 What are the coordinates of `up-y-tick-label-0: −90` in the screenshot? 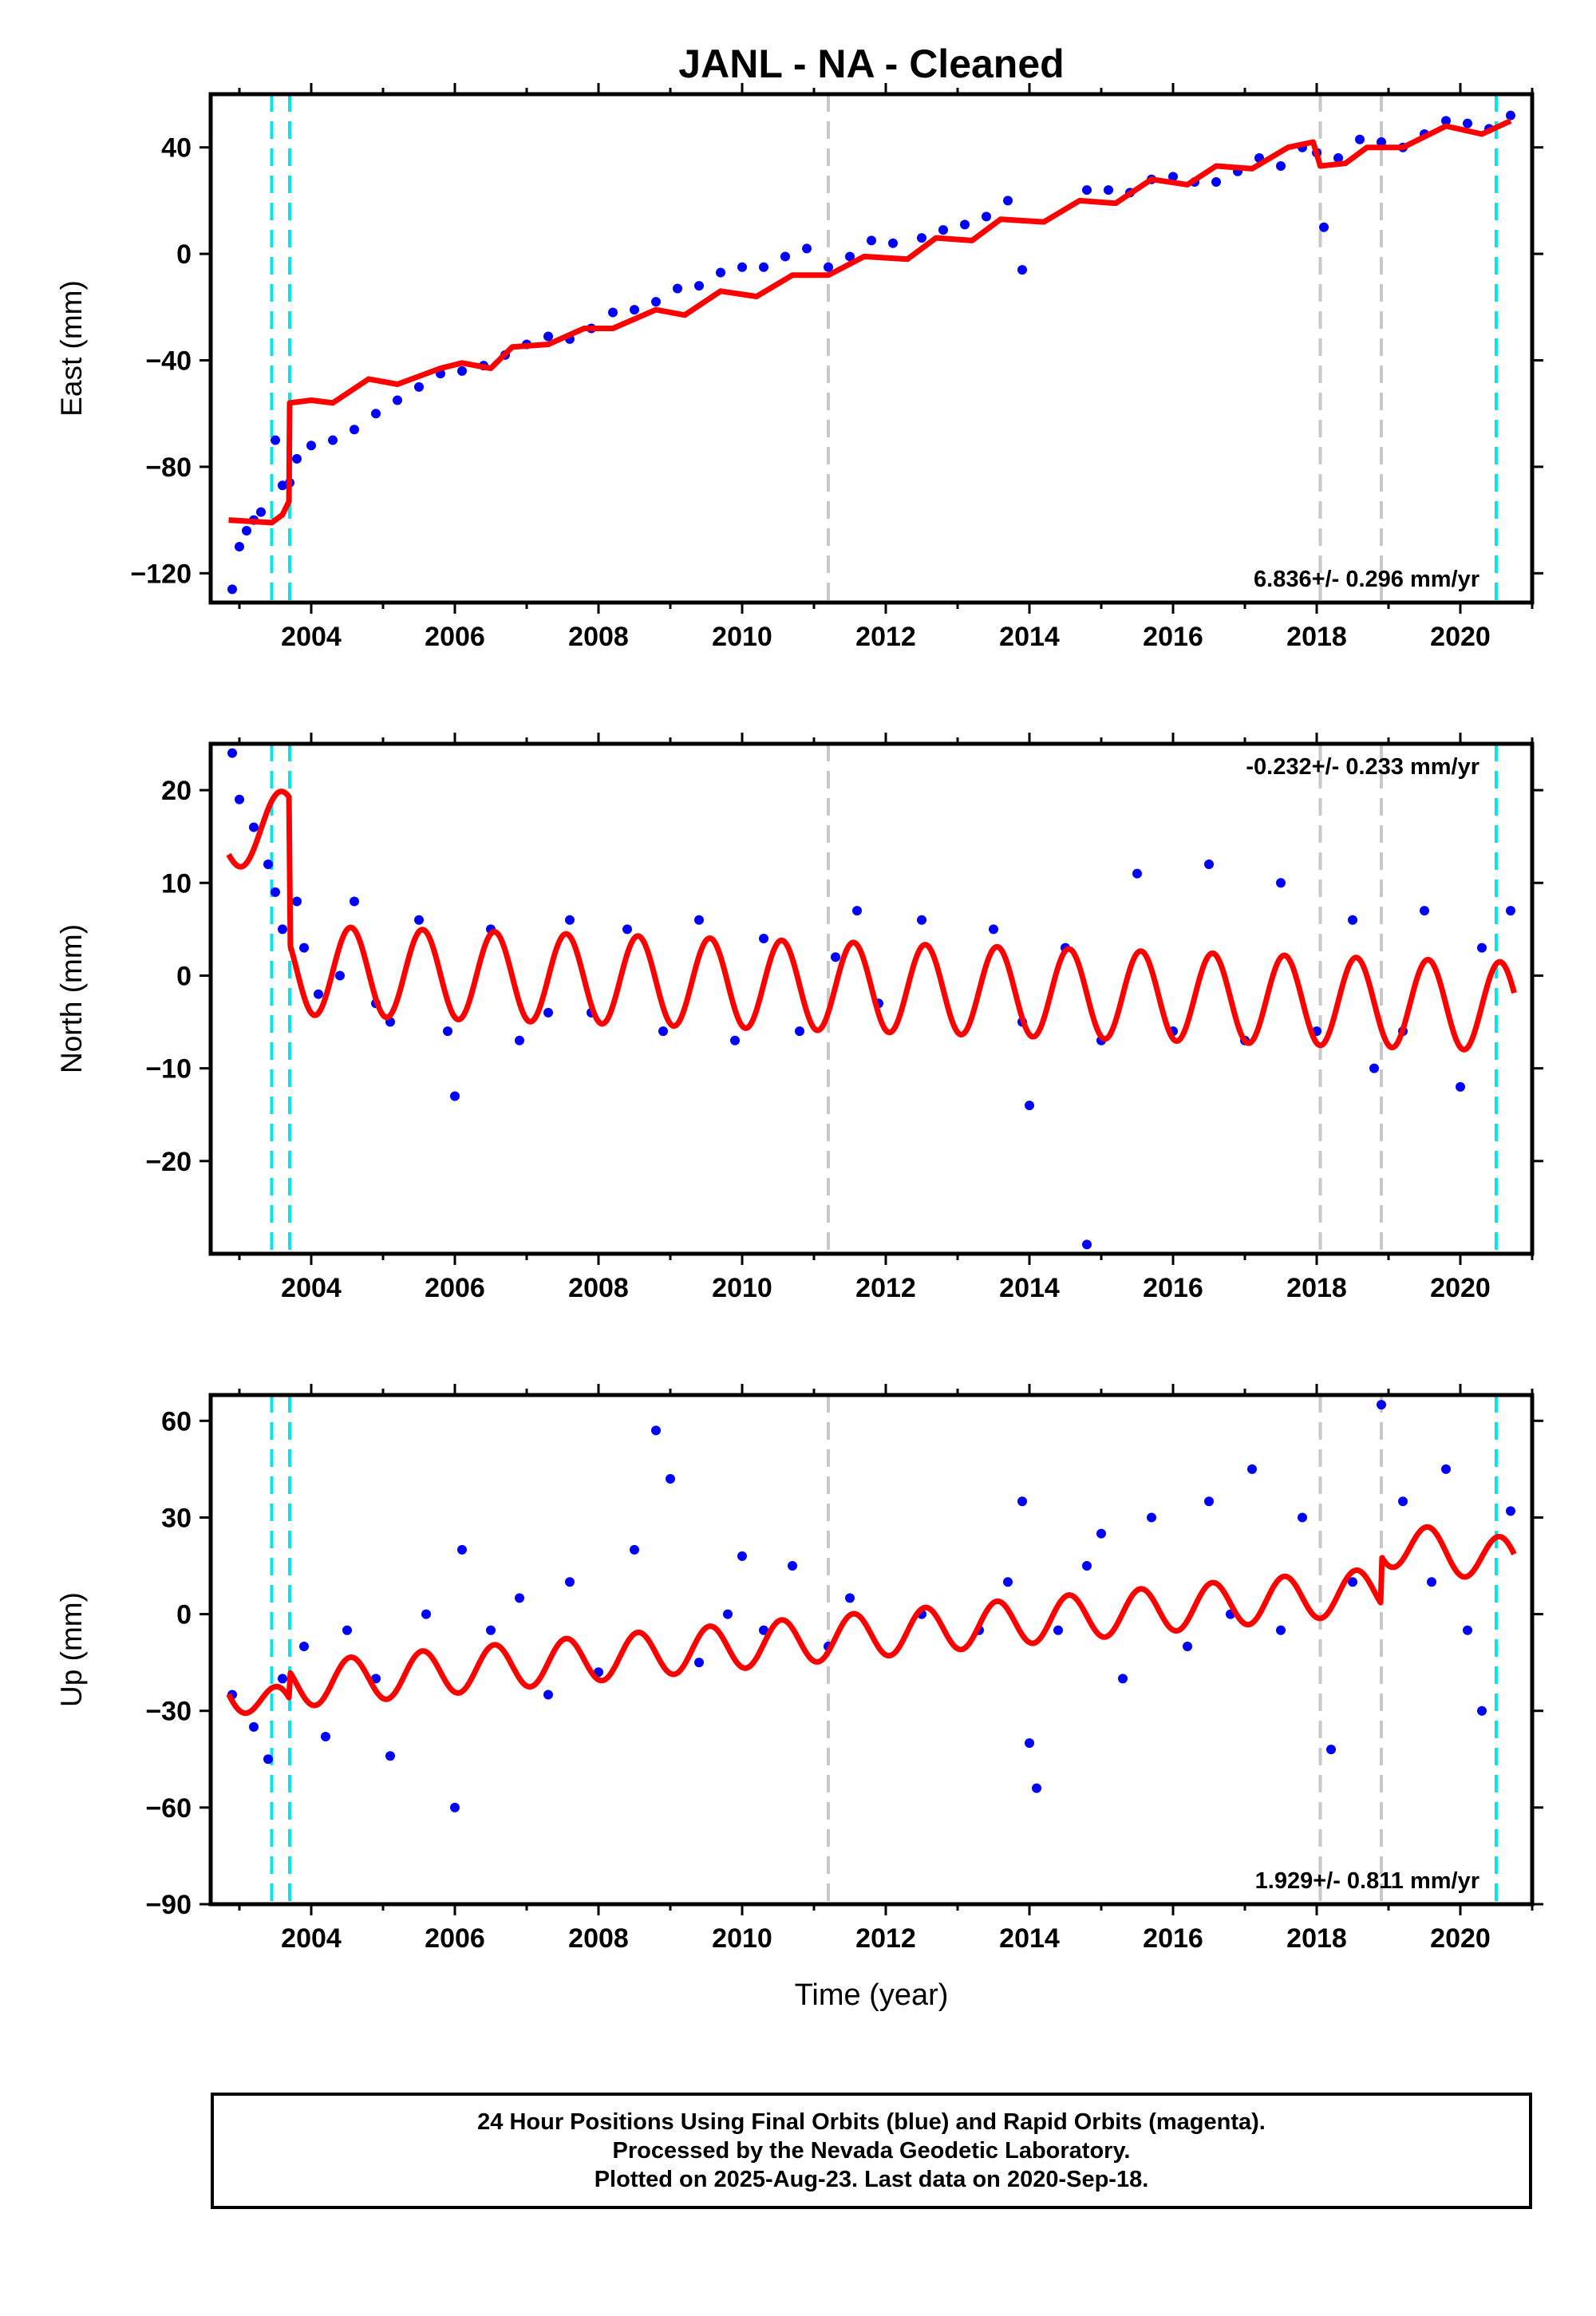 It's located at (168, 1905).